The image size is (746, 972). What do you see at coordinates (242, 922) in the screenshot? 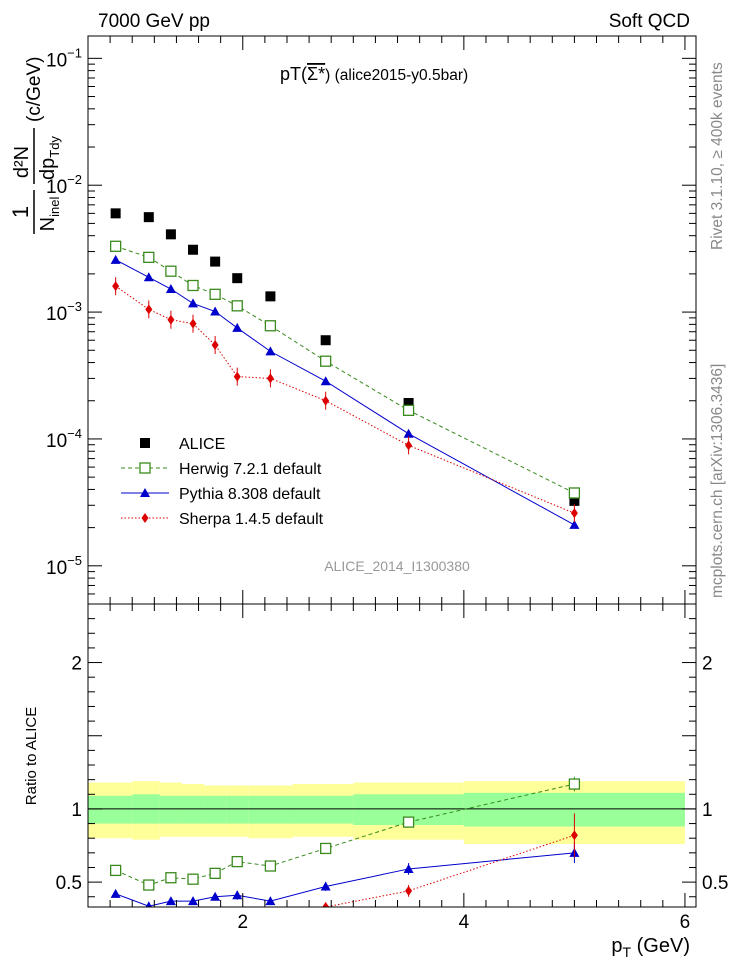
I see `ratio-x-tick-label: 2` at bounding box center [242, 922].